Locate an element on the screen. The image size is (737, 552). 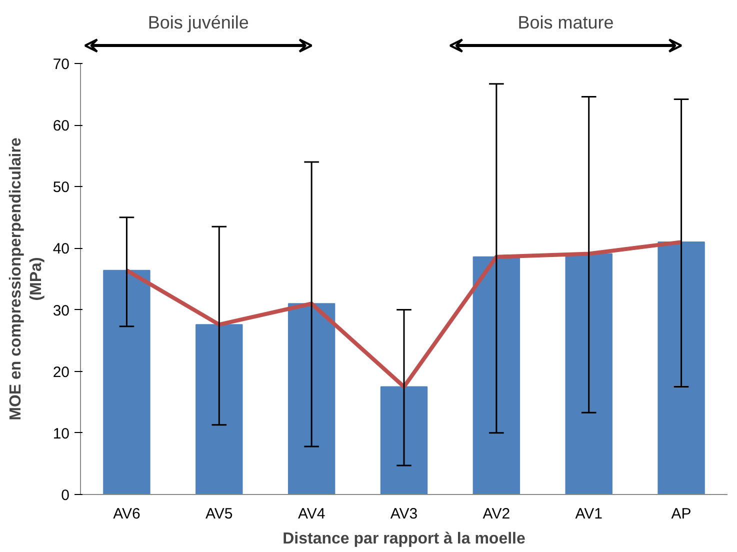
y-tick-label: 40 is located at coordinates (61, 249).